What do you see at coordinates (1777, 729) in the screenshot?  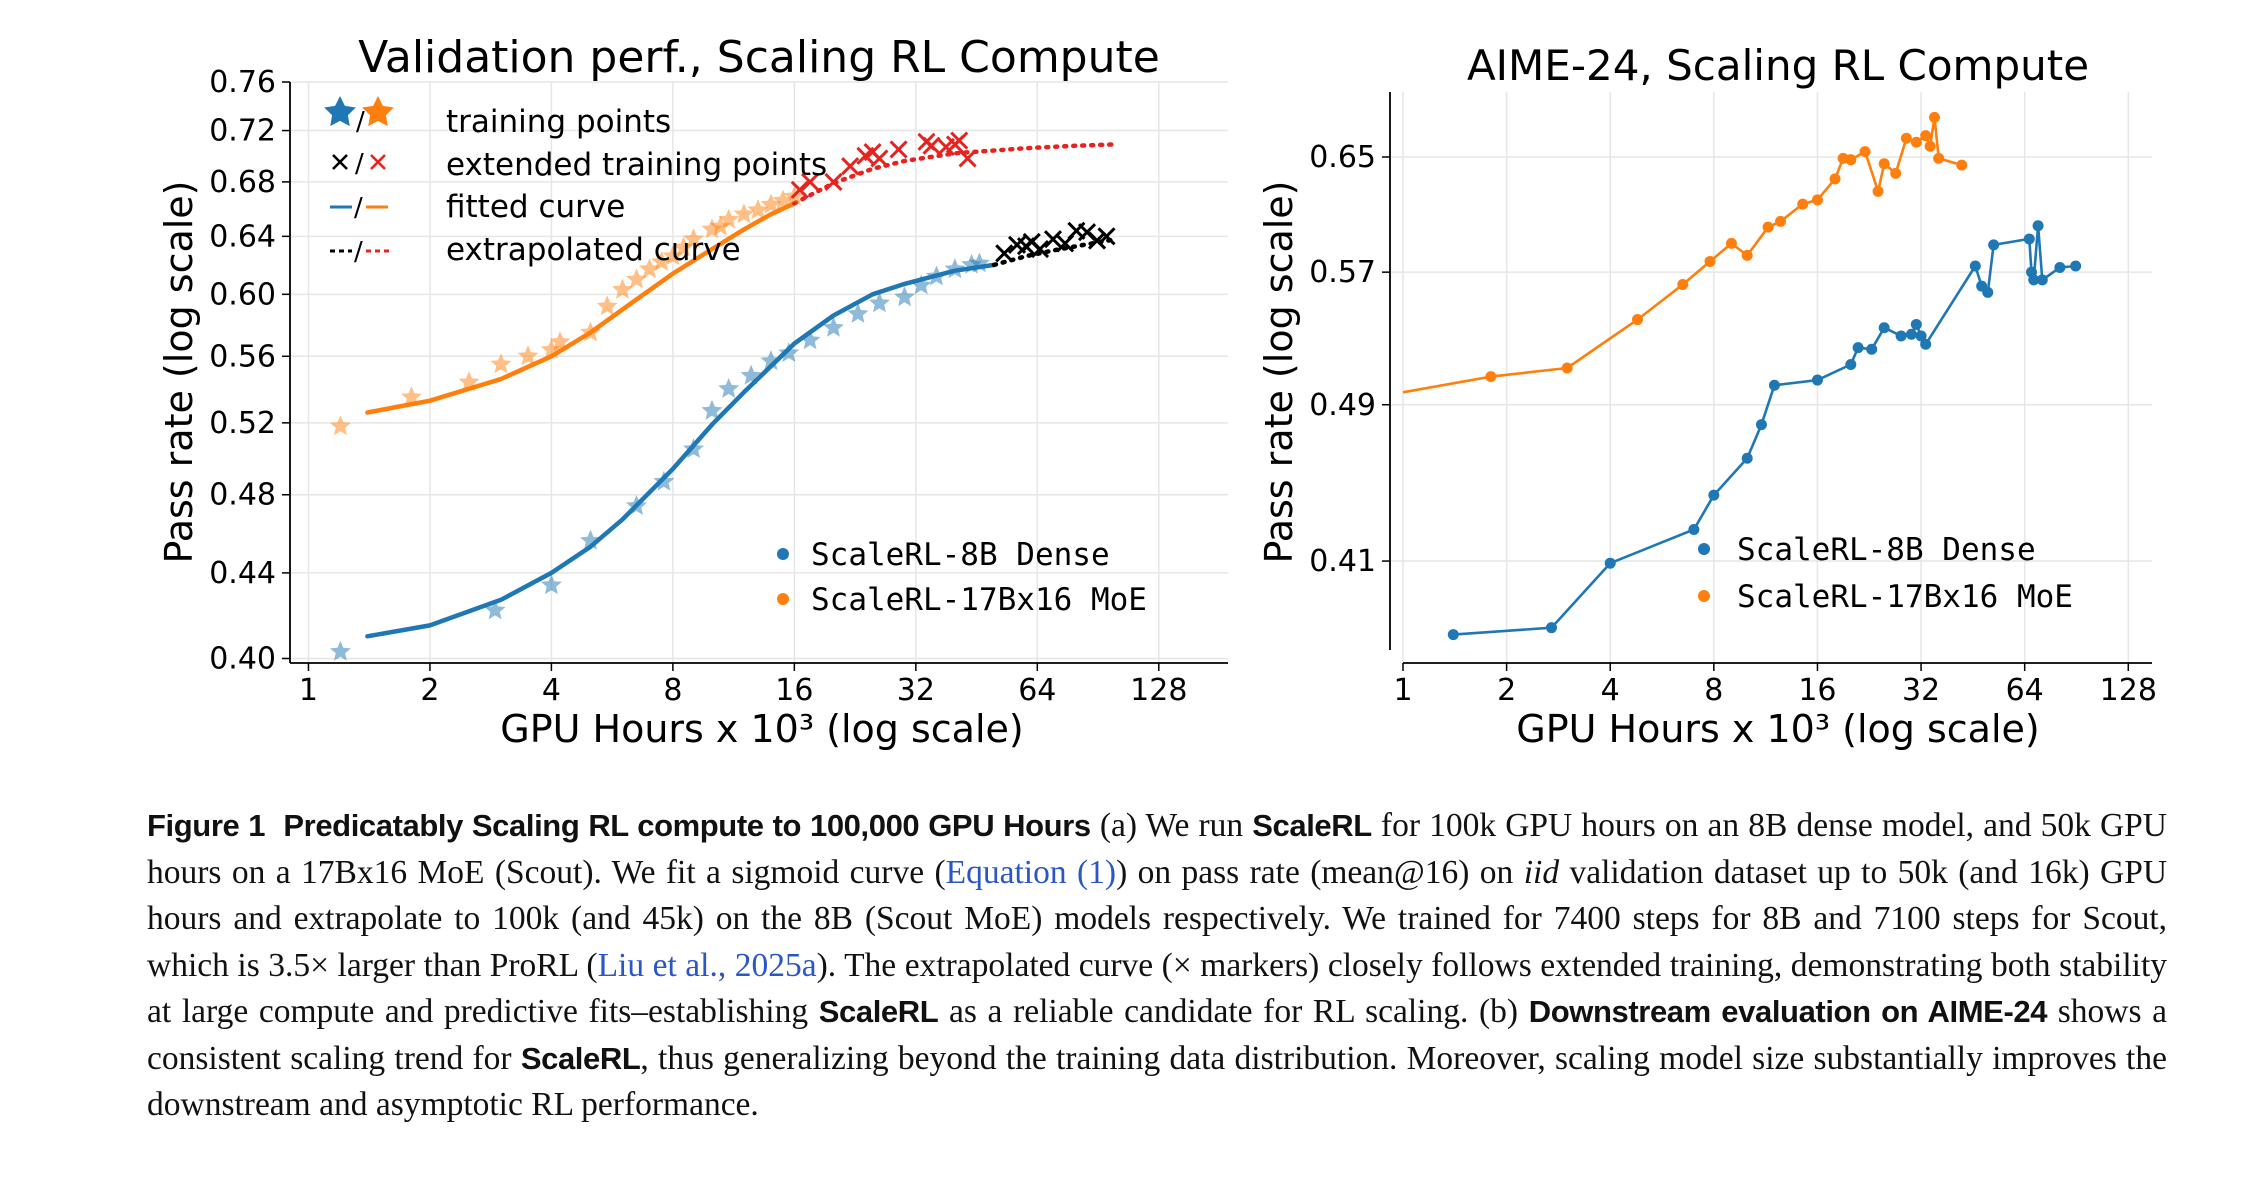 I see `x-axis-label-right: GPU Hours x 10³ (log scale)` at bounding box center [1777, 729].